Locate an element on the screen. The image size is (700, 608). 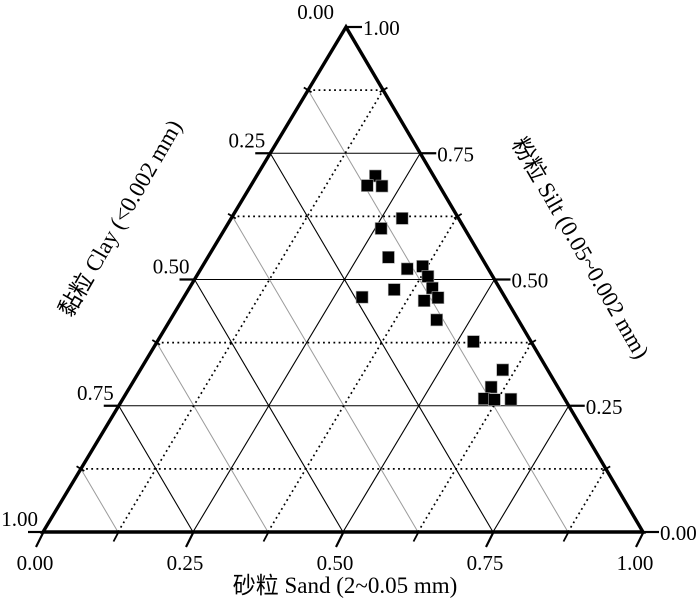
sand-tick-0.25 is located at coordinates (189, 540).